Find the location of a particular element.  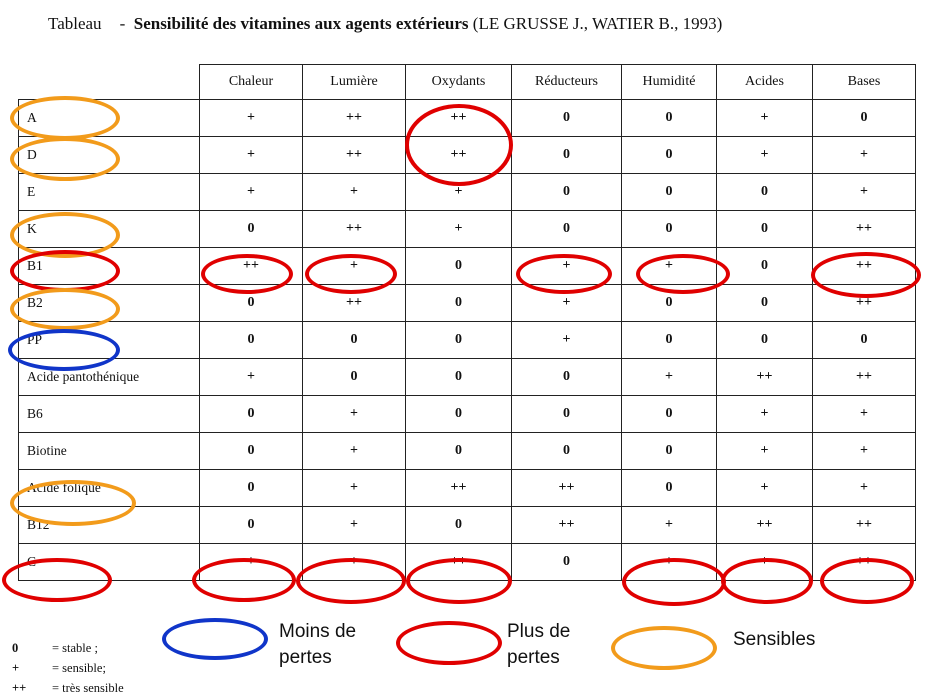

table-row: Acide pantothénique +0 0 0 + ++ ++ is located at coordinates (467, 377).